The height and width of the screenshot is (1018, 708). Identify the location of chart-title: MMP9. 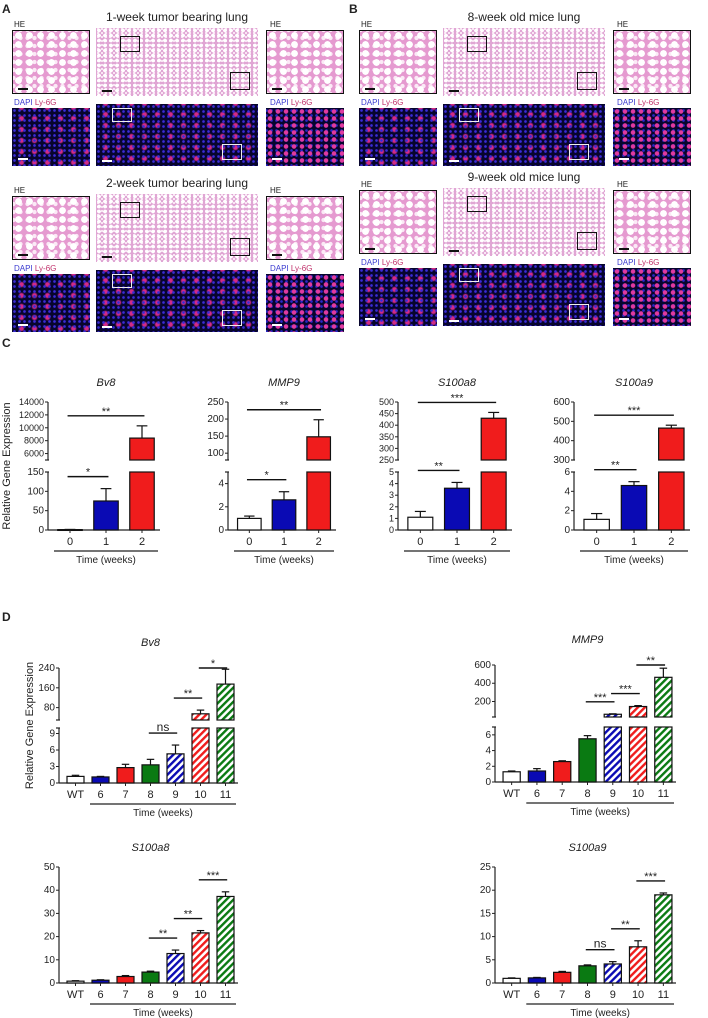
(284, 383).